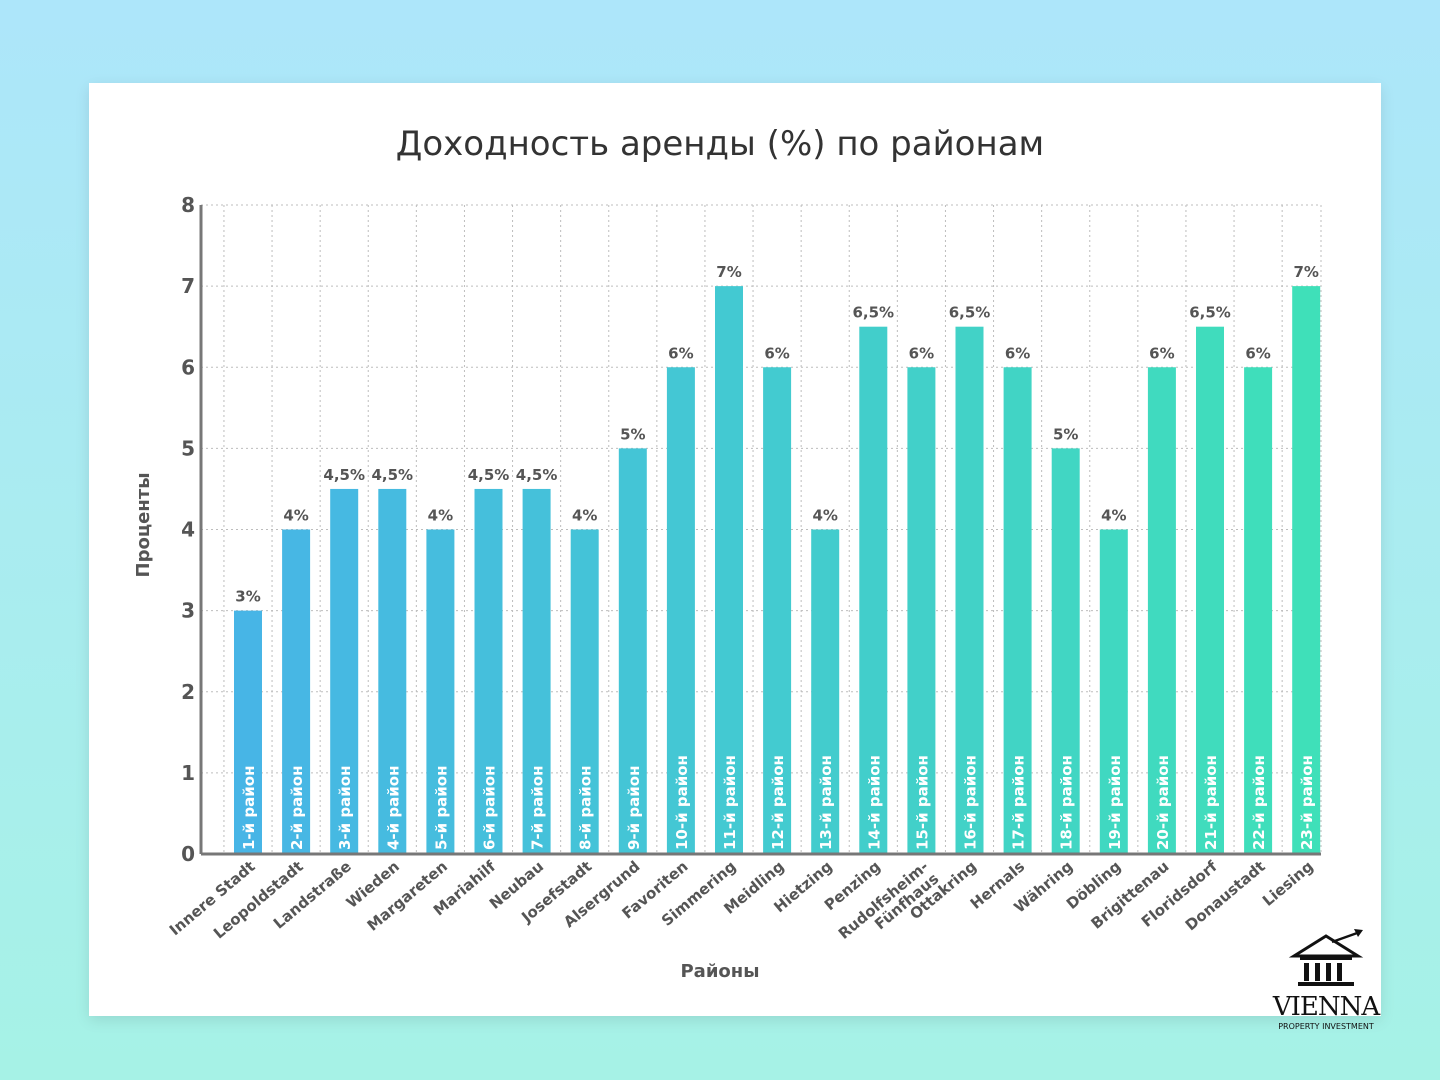 This screenshot has height=1080, width=1440. I want to click on y-tick-label: 3, so click(188, 611).